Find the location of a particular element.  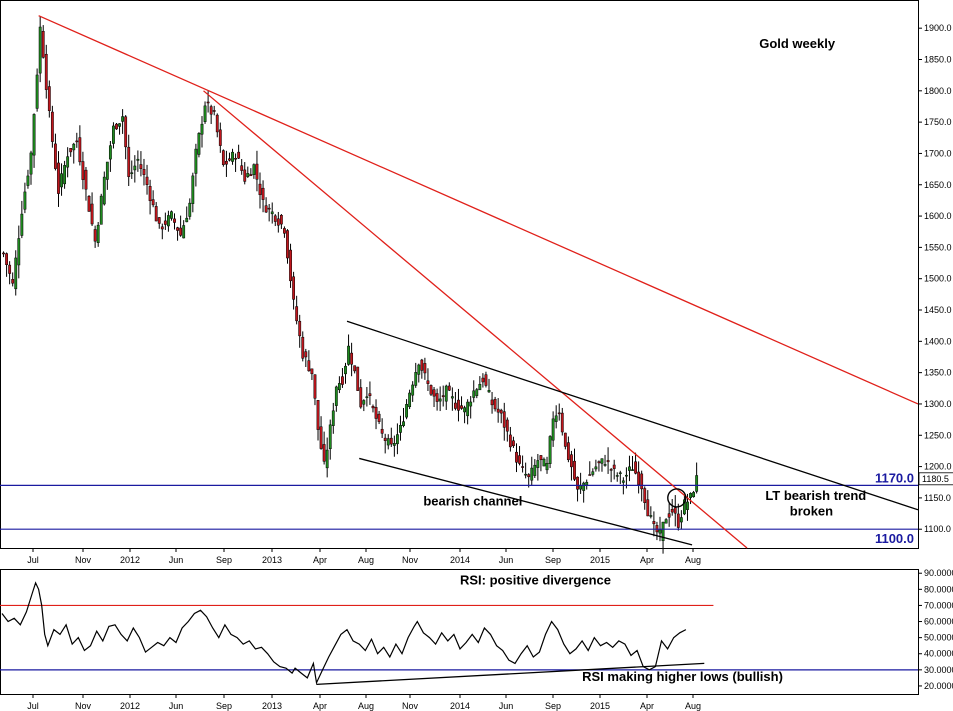

price-y-tick-label: 1150.0 is located at coordinates (937, 498).